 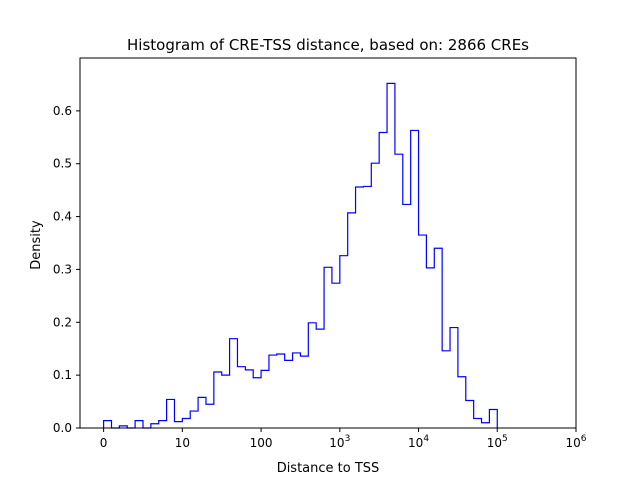 I want to click on x-tick-label: 10⁶, so click(x=575, y=442).